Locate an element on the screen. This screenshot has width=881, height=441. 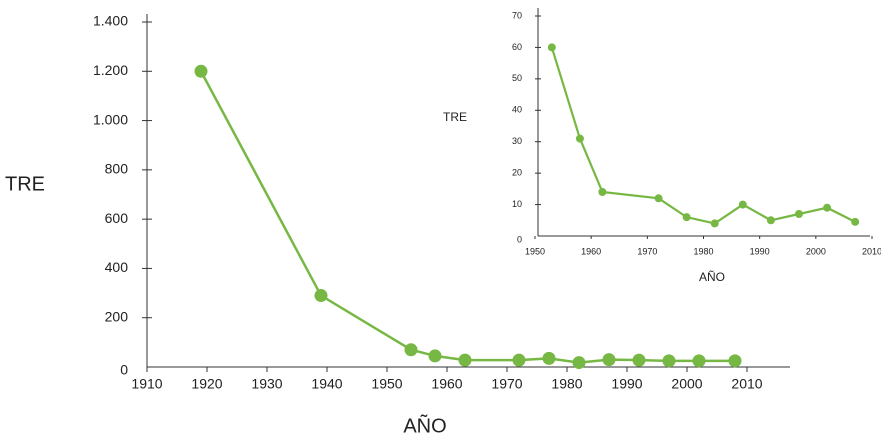
y-tick-label: 1.400 is located at coordinates (110, 21).